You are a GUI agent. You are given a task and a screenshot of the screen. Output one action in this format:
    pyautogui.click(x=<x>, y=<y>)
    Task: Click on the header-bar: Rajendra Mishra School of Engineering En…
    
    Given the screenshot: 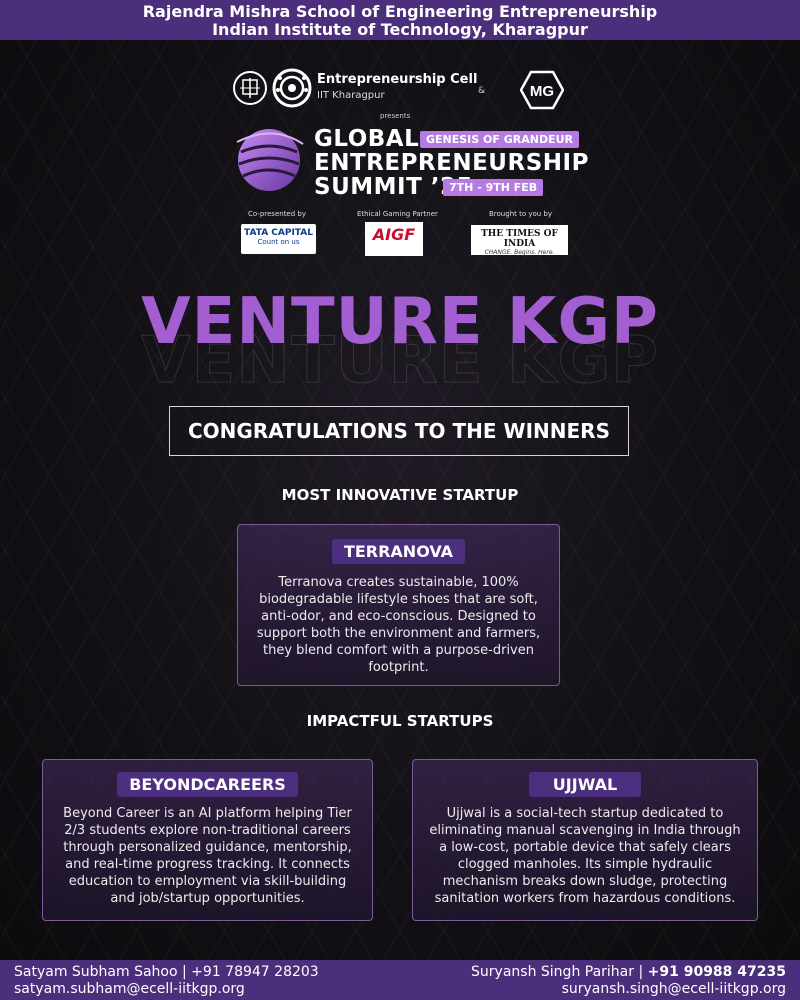 What is the action you would take?
    pyautogui.click(x=400, y=20)
    